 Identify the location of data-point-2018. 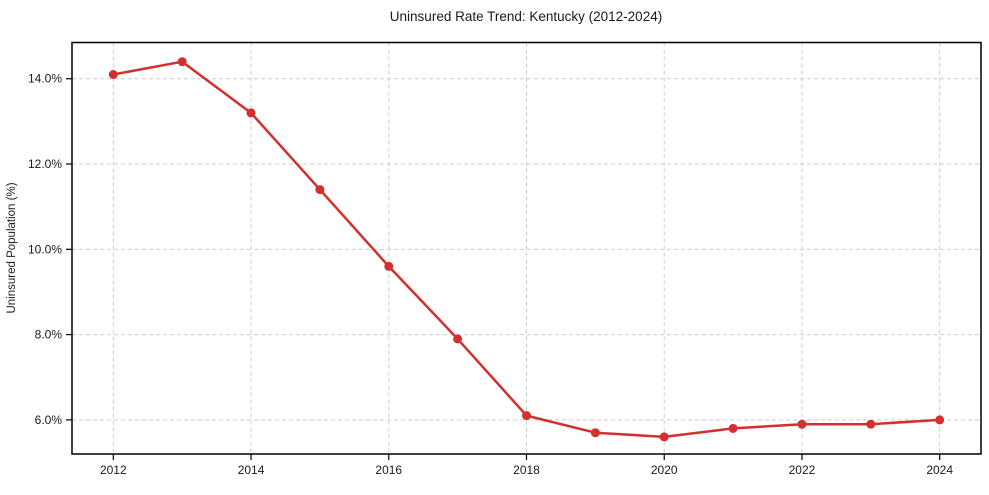
(526, 416).